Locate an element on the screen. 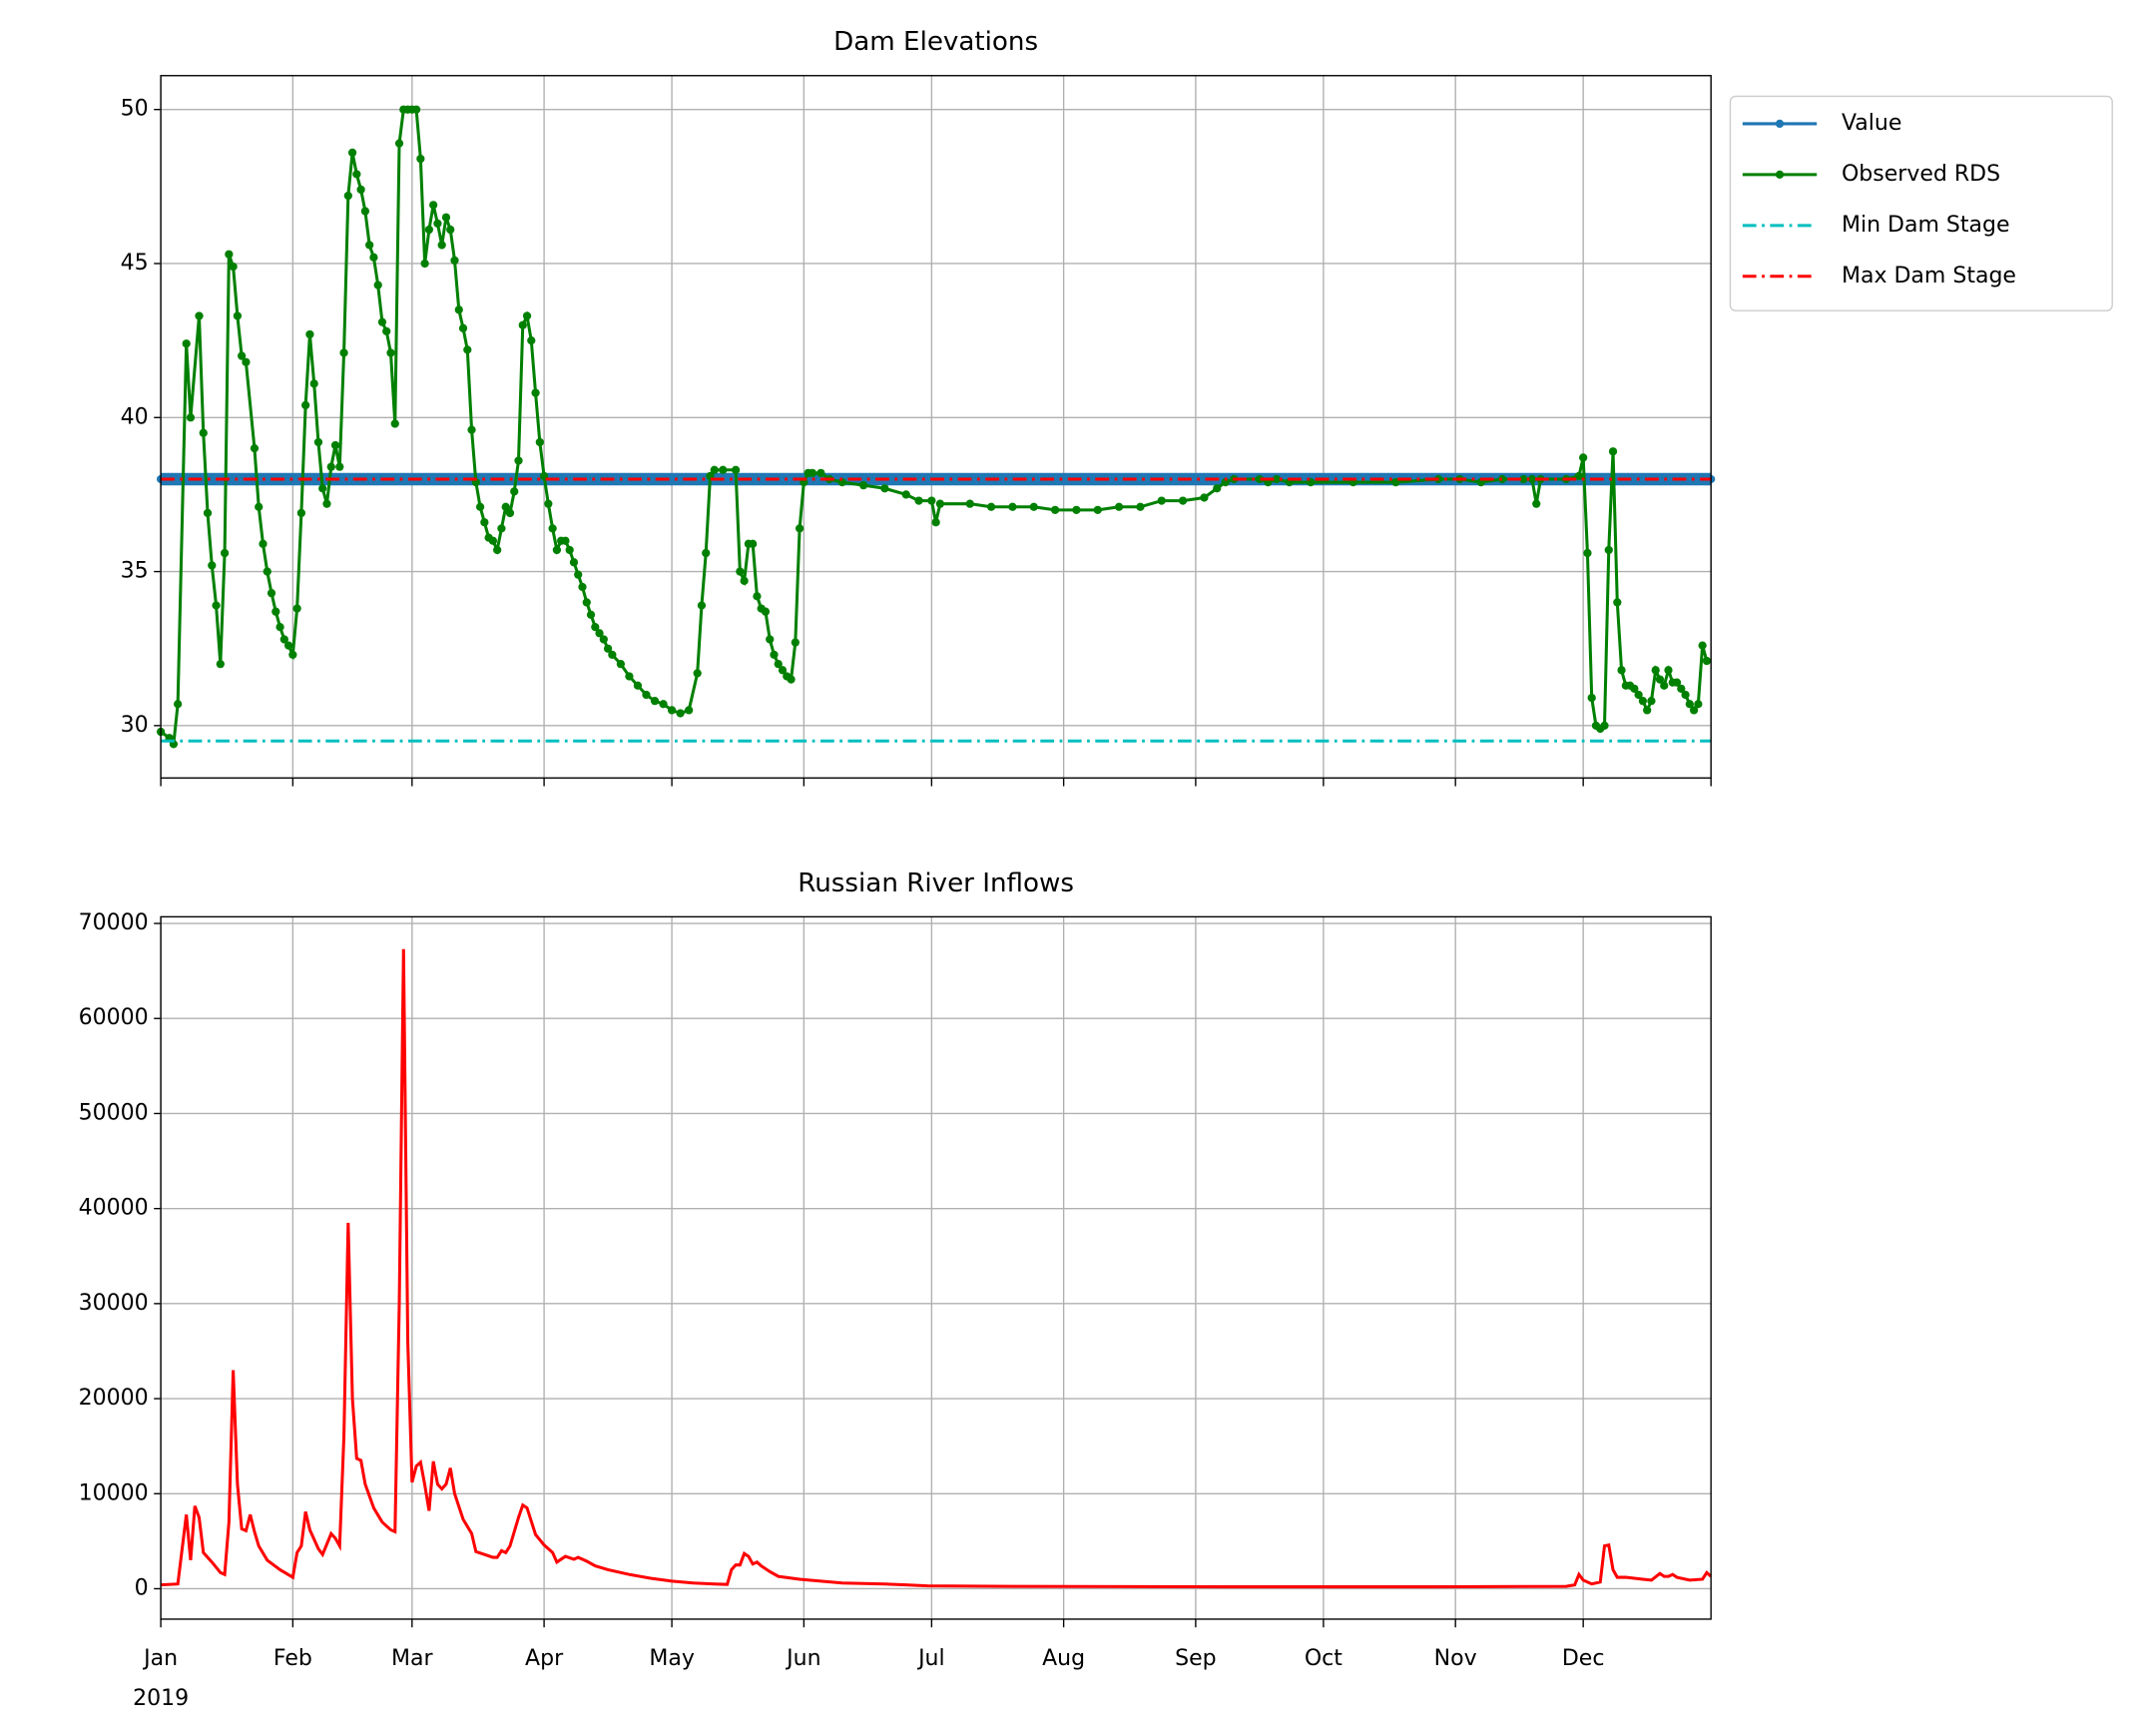 Image resolution: width=2148 pixels, height=1736 pixels. y-tick-label: 50 is located at coordinates (135, 109).